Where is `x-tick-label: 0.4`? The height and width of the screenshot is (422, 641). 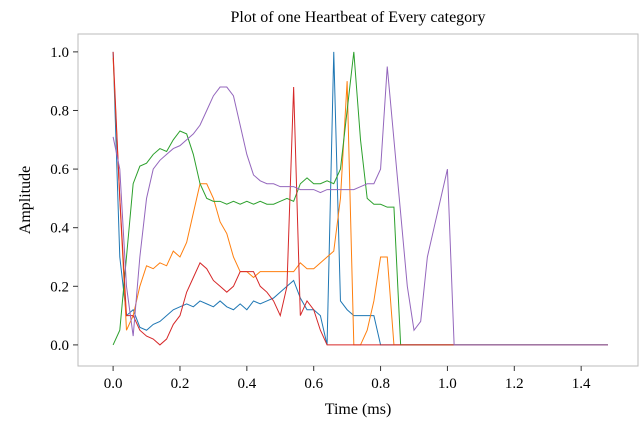
x-tick-label: 0.4 is located at coordinates (246, 384).